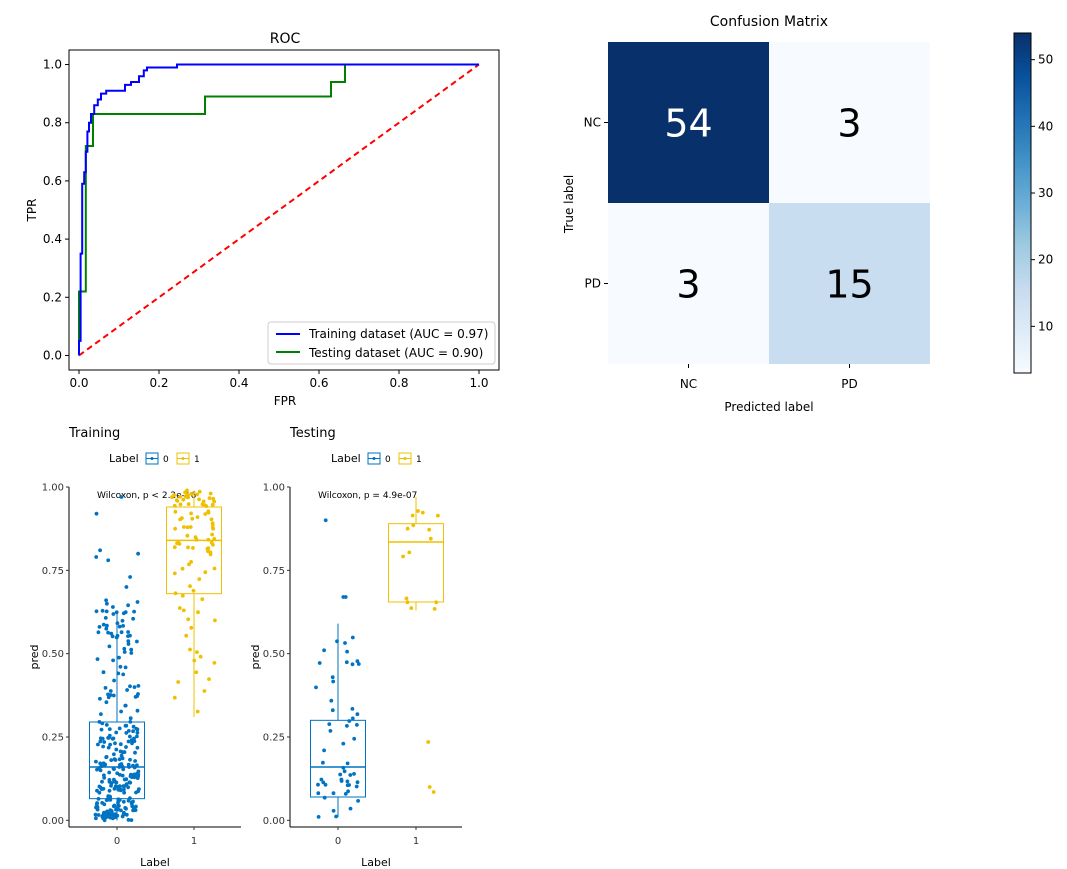 Image resolution: width=1067 pixels, height=869 pixels. Describe the element at coordinates (398, 383) in the screenshot. I see `roc-xtick-label: 0.8` at that location.